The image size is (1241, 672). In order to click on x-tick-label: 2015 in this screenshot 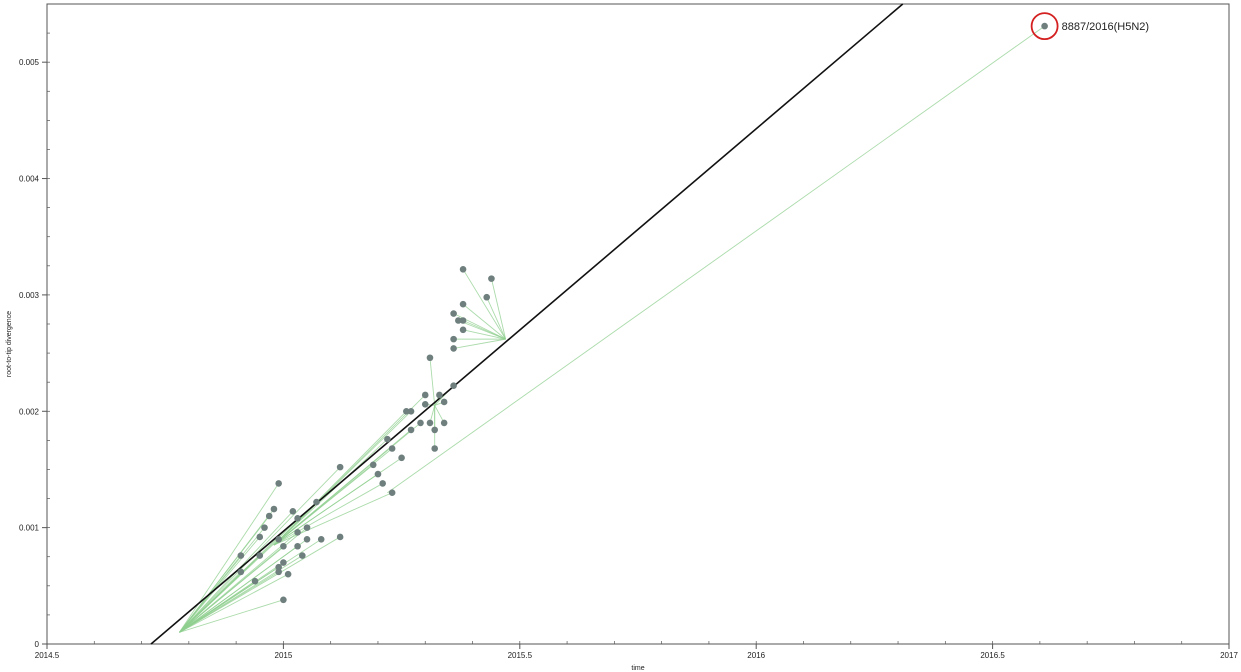, I will do `click(284, 655)`.